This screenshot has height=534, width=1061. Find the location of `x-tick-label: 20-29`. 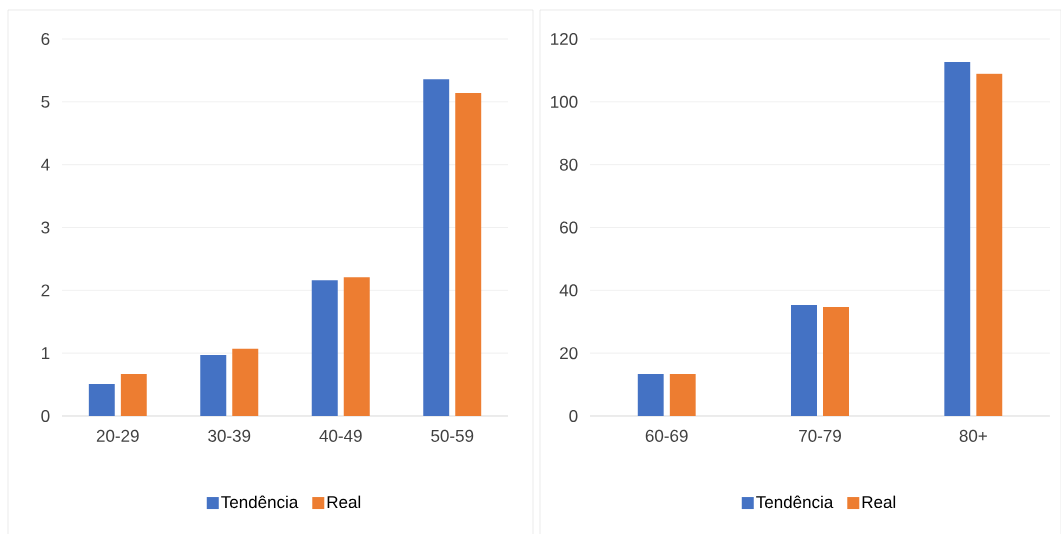

x-tick-label: 20-29 is located at coordinates (117, 435).